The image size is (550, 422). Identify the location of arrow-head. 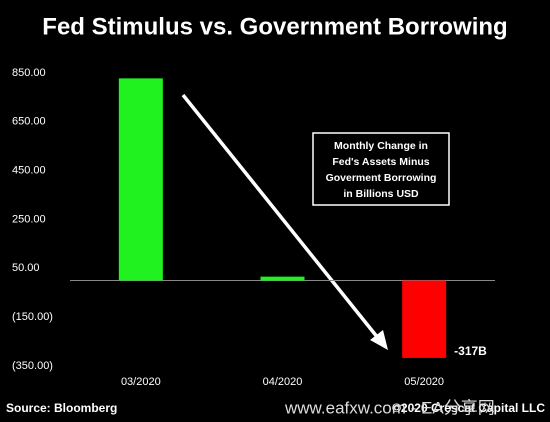
(379, 340).